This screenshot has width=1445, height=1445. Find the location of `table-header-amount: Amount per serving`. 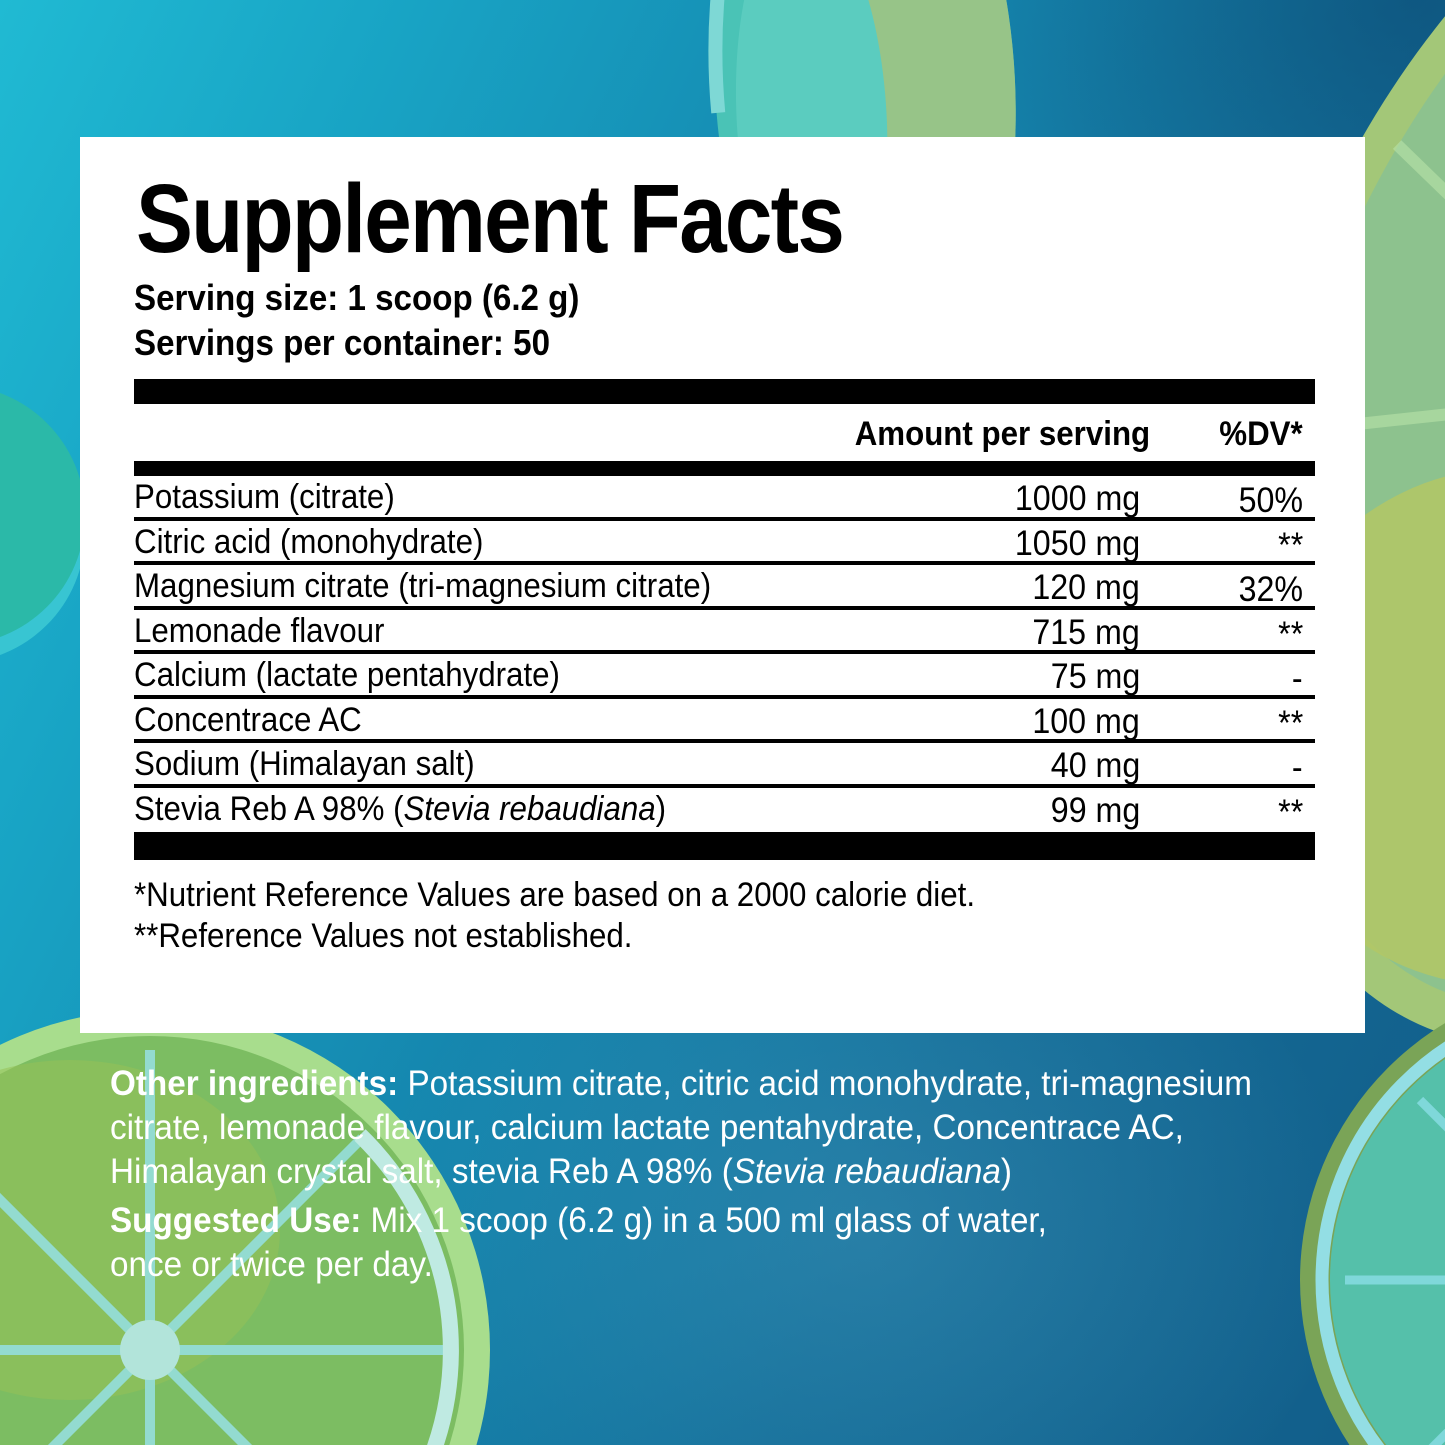

table-header-amount: Amount per serving is located at coordinates (1002, 434).